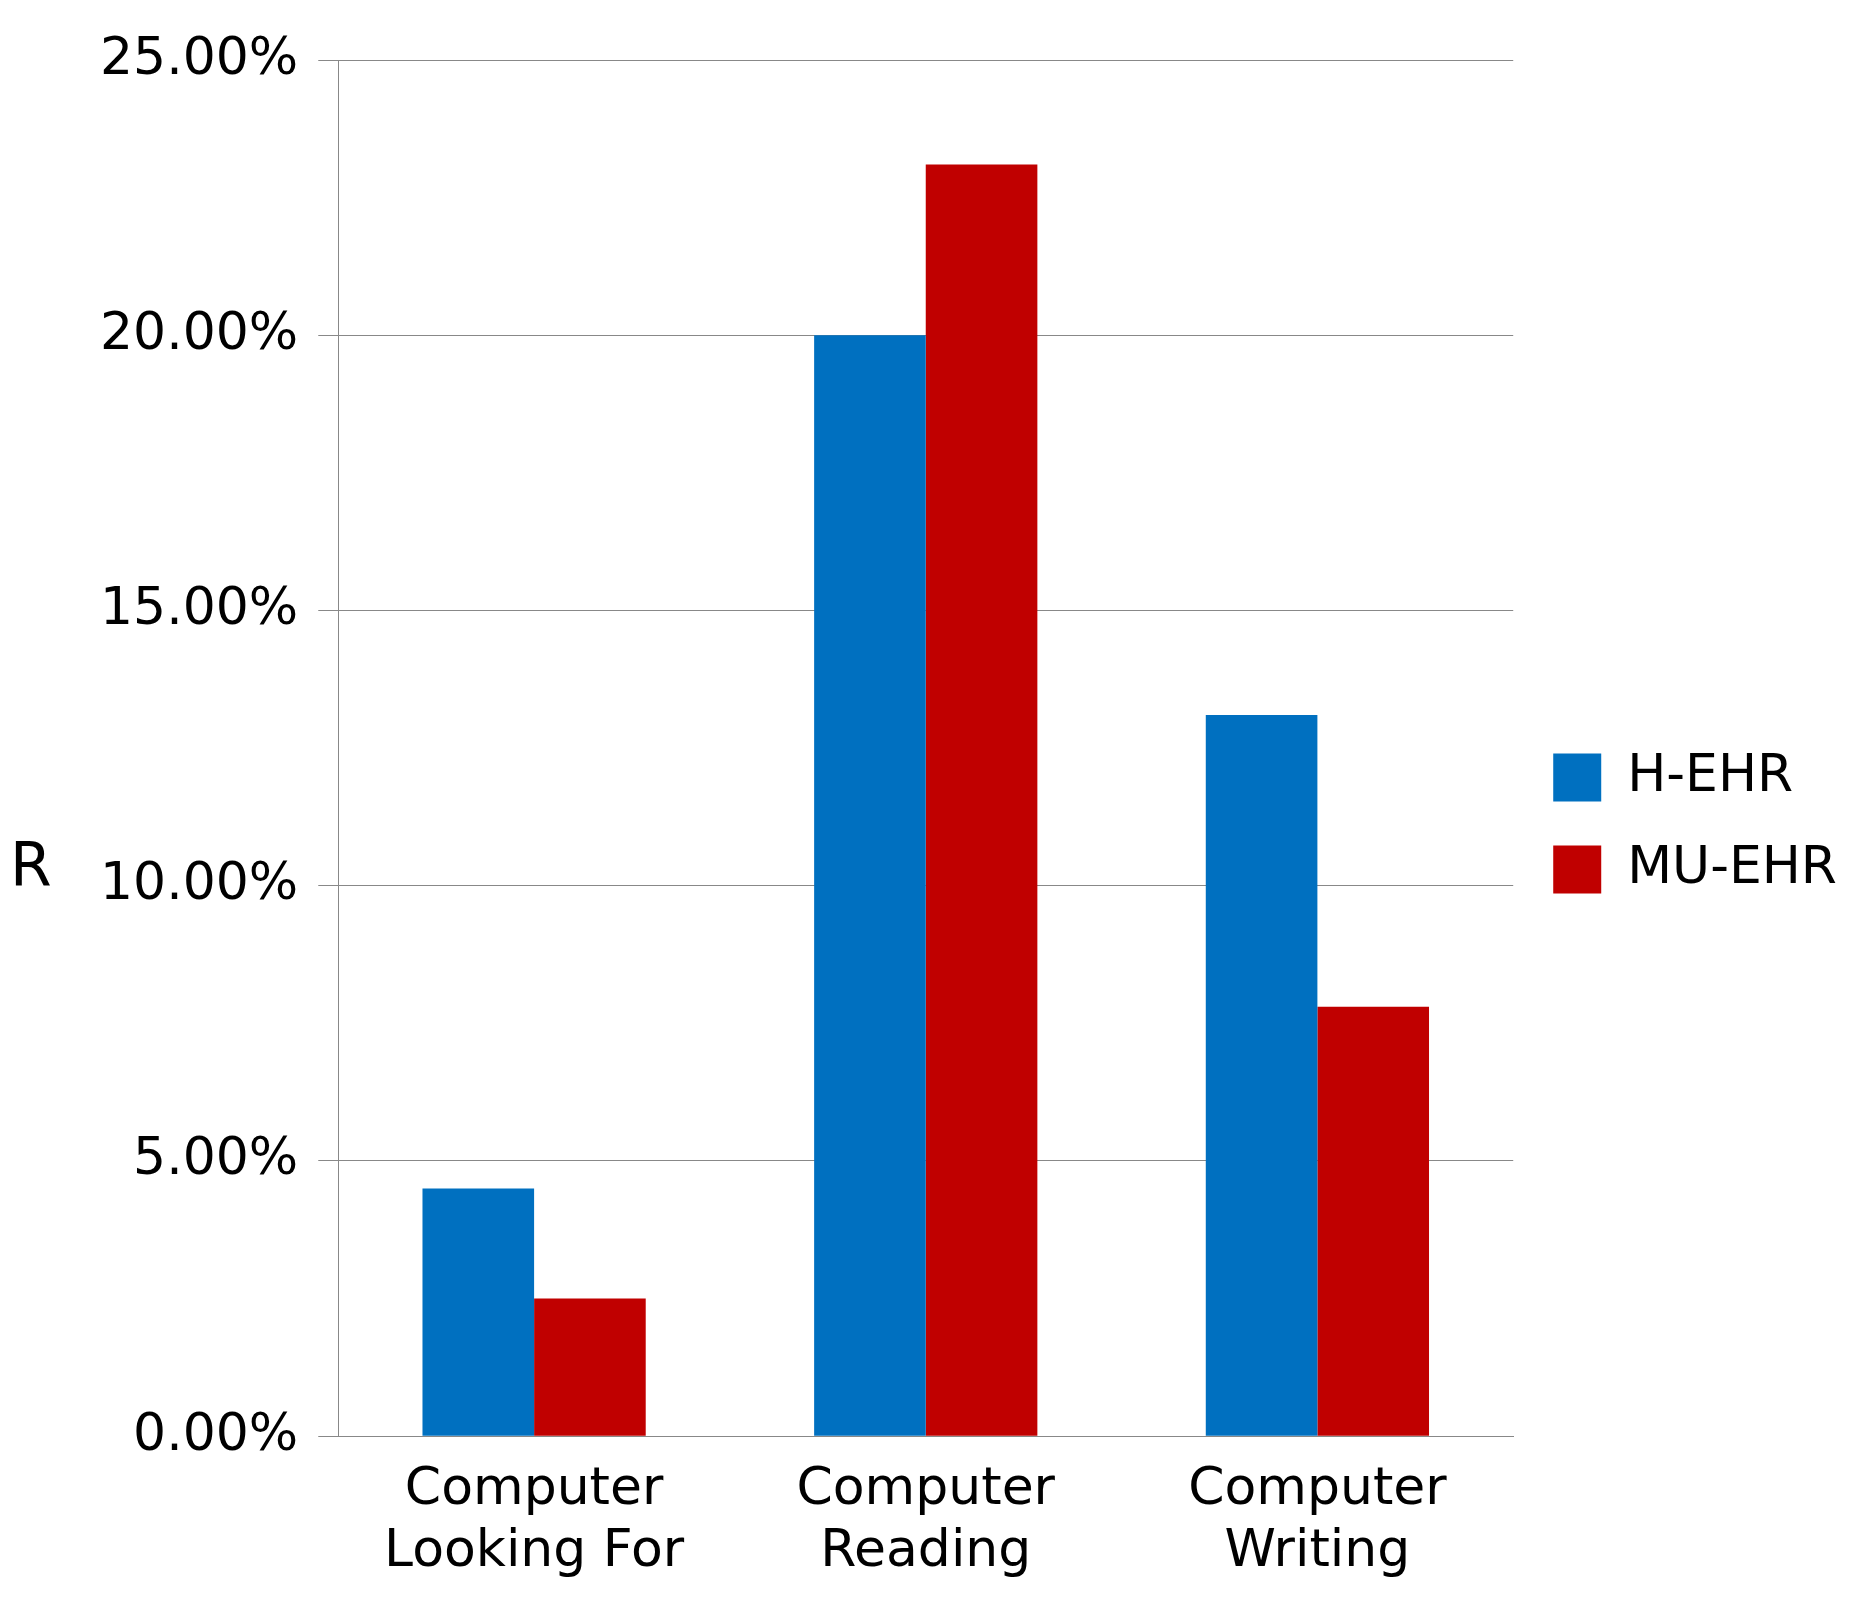 This screenshot has height=1607, width=1867. What do you see at coordinates (1710, 773) in the screenshot?
I see `legend-label: H-EHR` at bounding box center [1710, 773].